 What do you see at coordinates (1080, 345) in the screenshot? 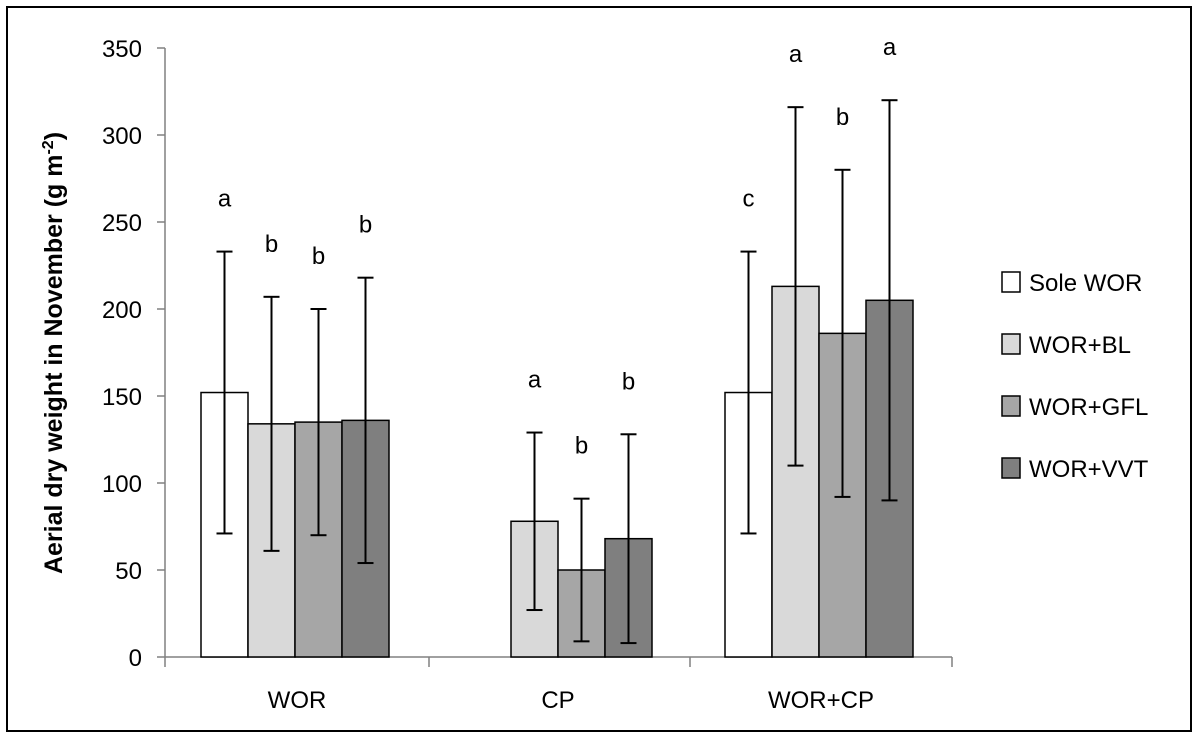
I see `legend-label: WOR+BL` at bounding box center [1080, 345].